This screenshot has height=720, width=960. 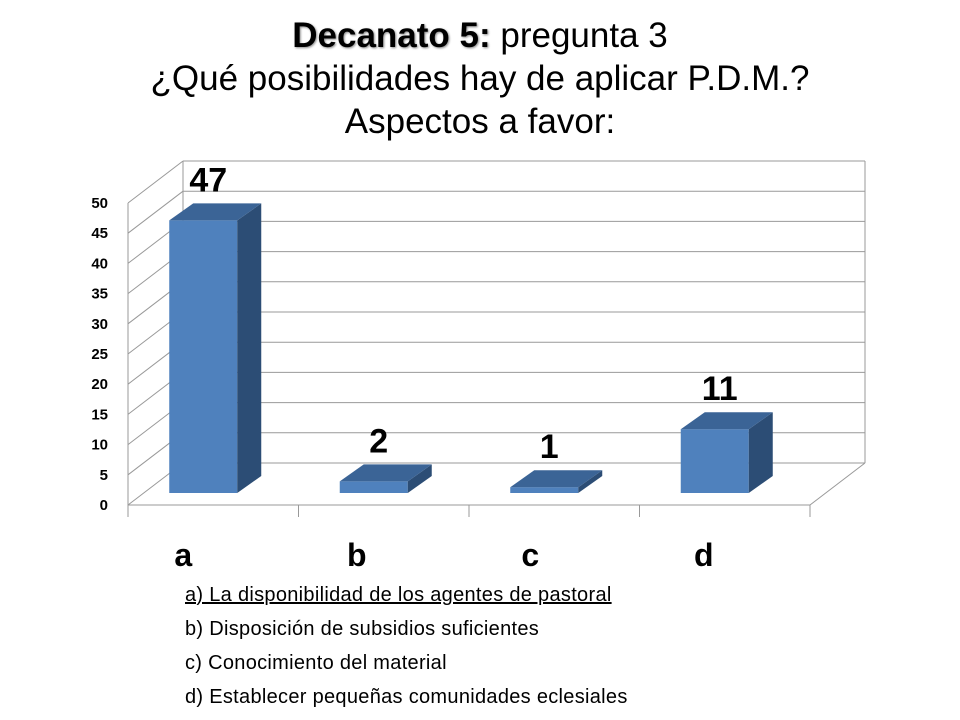 I want to click on bar-c, so click(x=556, y=481).